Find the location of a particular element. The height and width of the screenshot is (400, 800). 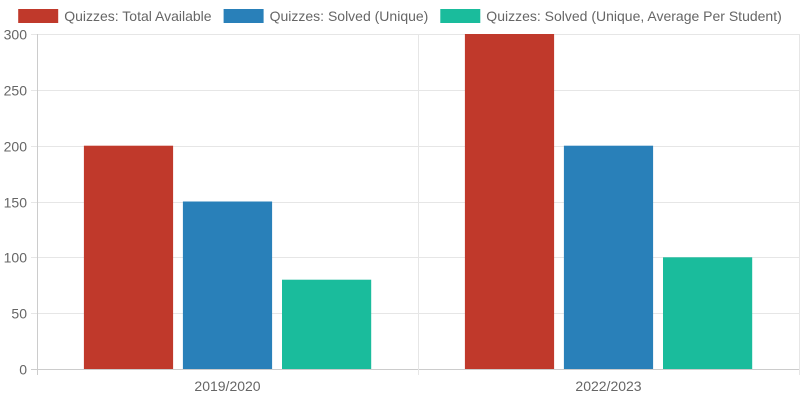

y-tick-label: 100 is located at coordinates (16, 258).